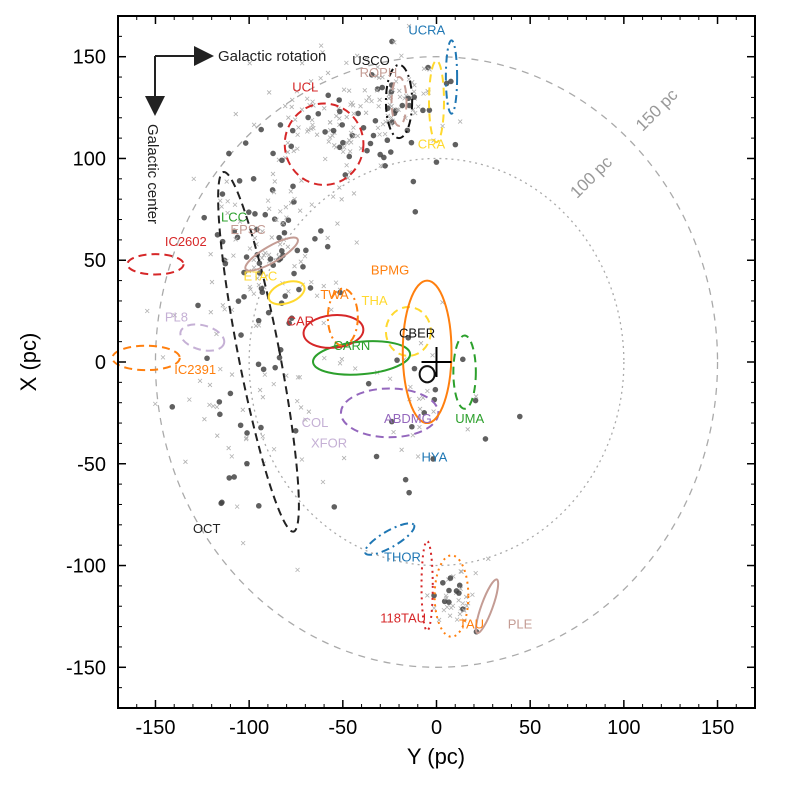 The height and width of the screenshot is (788, 788). I want to click on label-ucl: UCL, so click(305, 86).